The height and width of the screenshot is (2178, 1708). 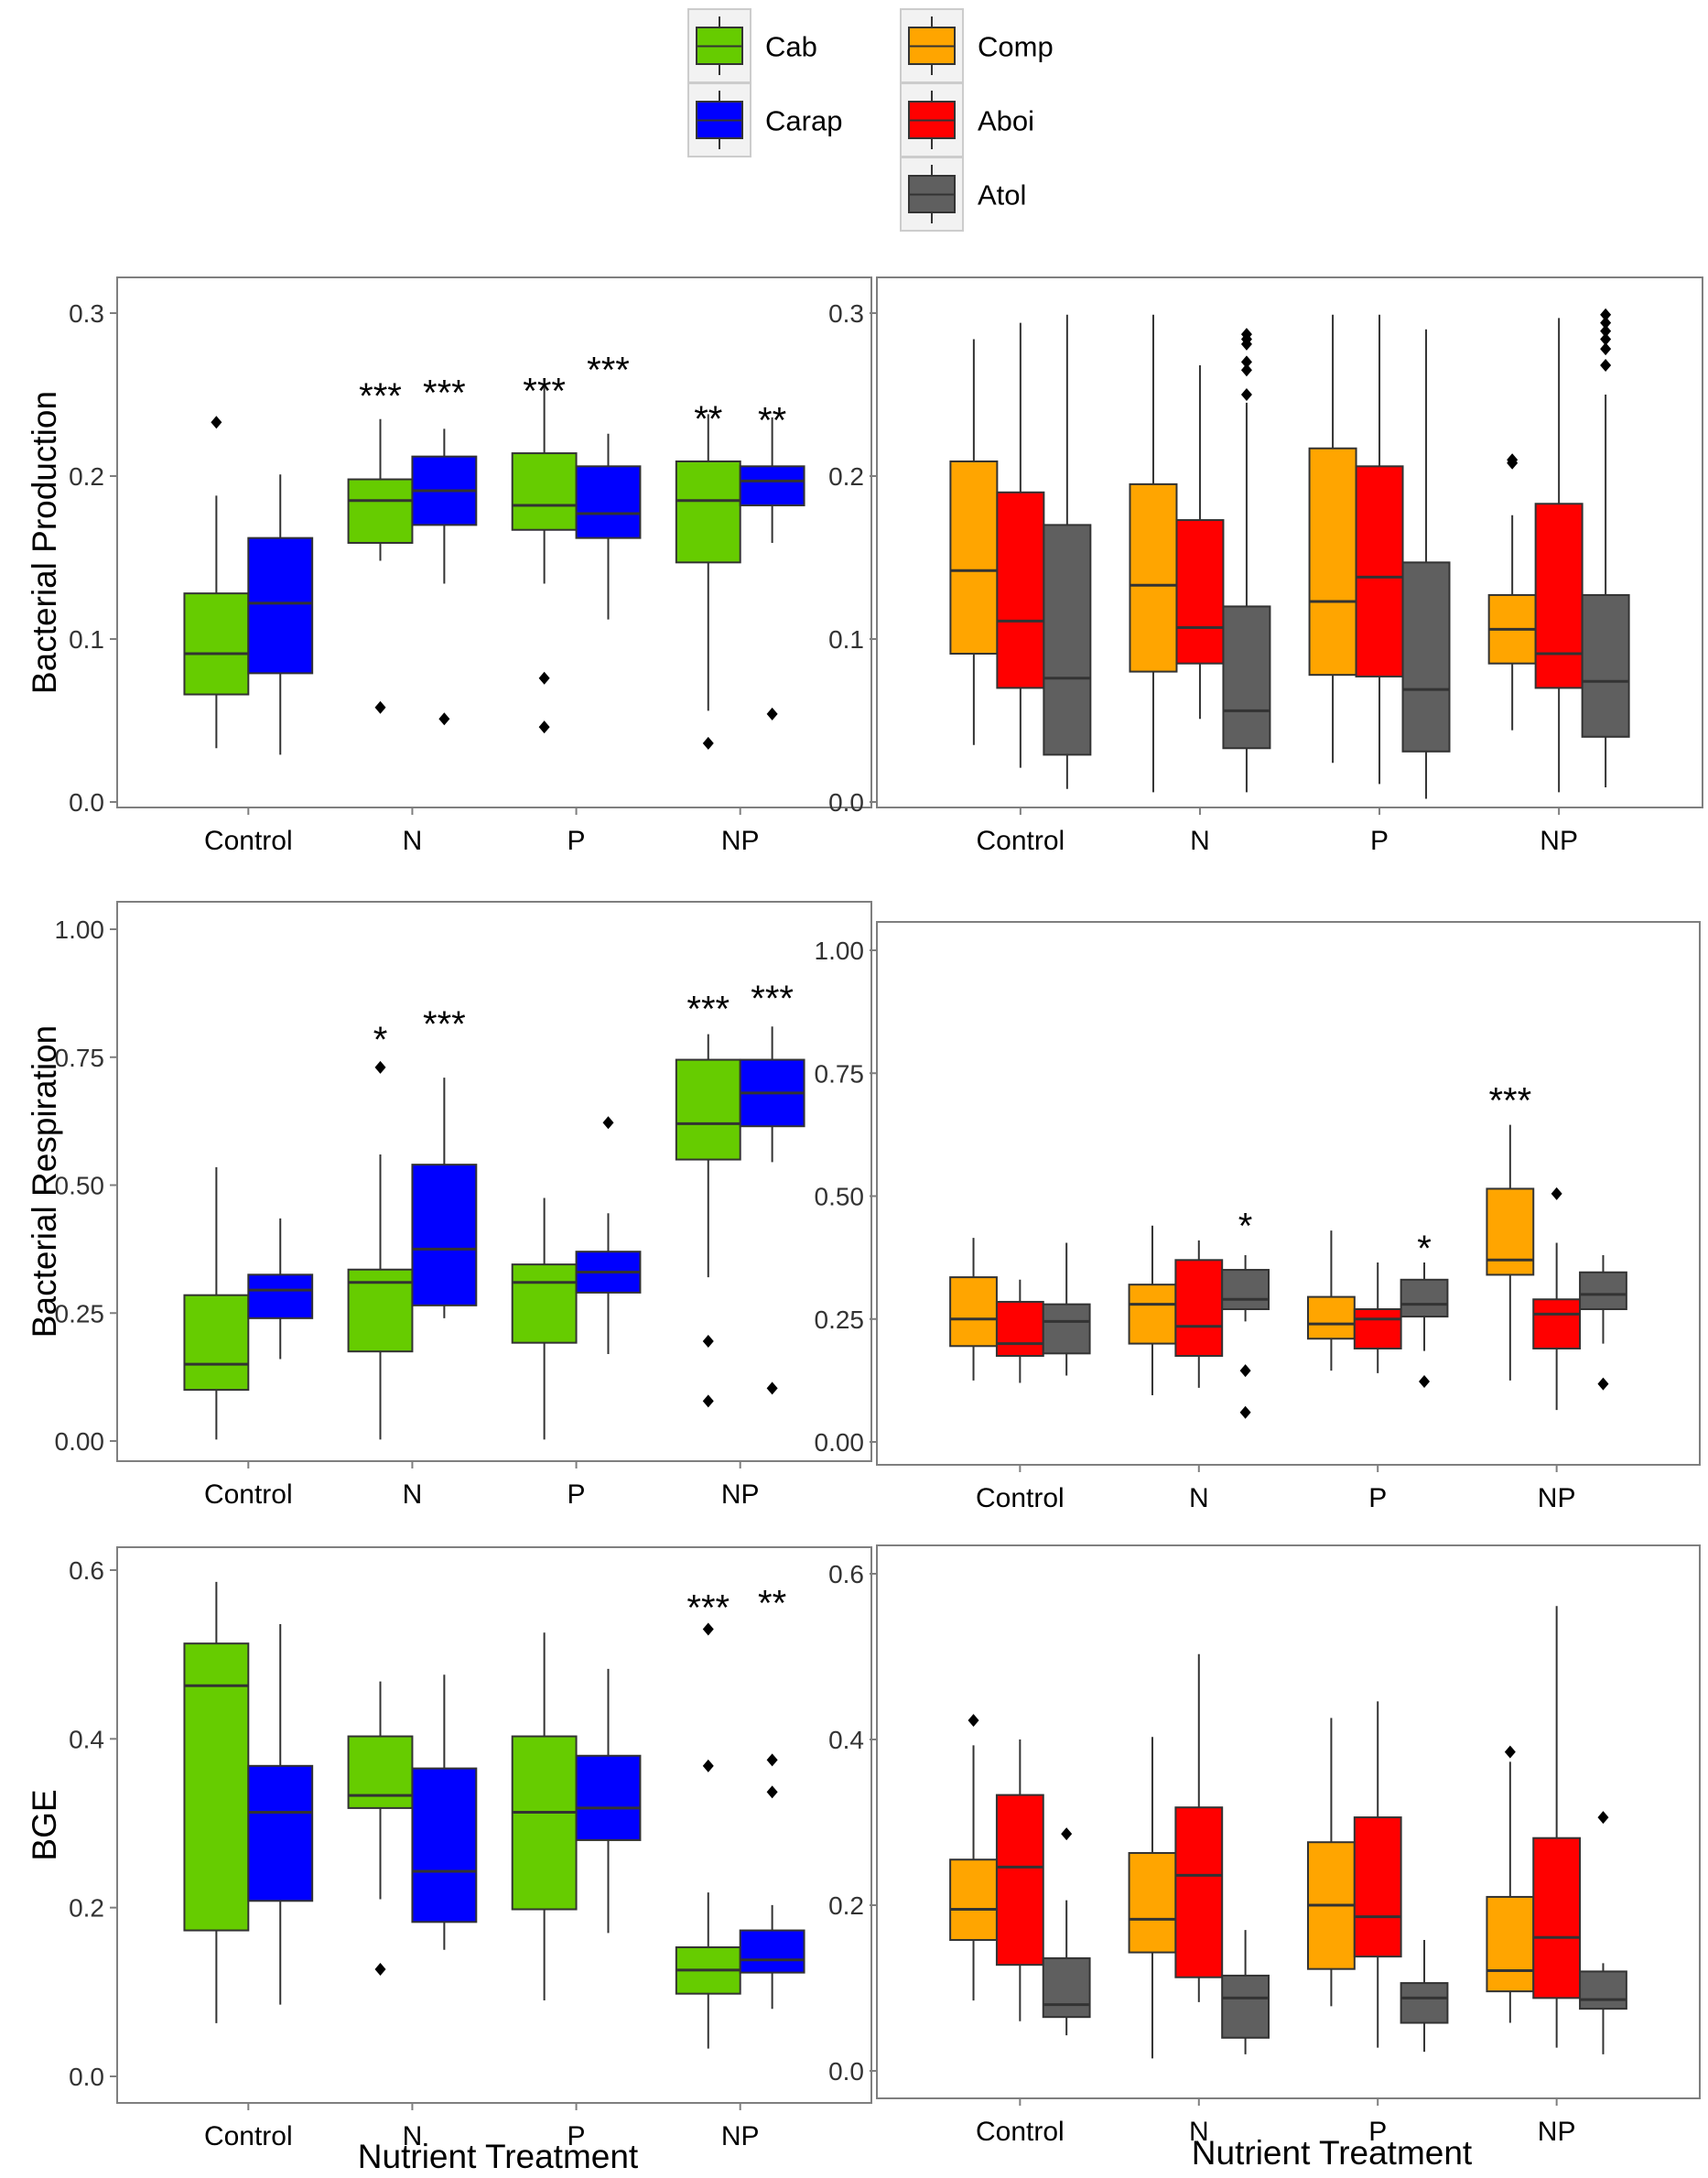 What do you see at coordinates (380, 1040) in the screenshot?
I see `significance-label: *` at bounding box center [380, 1040].